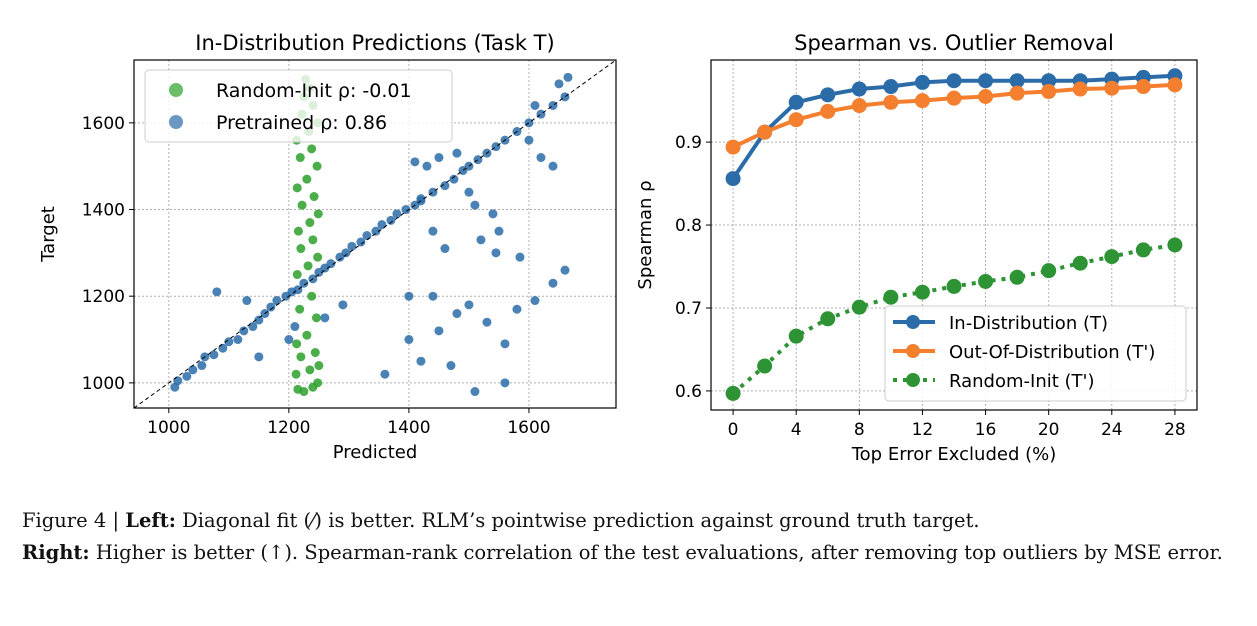 Image resolution: width=1257 pixels, height=626 pixels. What do you see at coordinates (859, 430) in the screenshot?
I see `x-tick-label: 8` at bounding box center [859, 430].